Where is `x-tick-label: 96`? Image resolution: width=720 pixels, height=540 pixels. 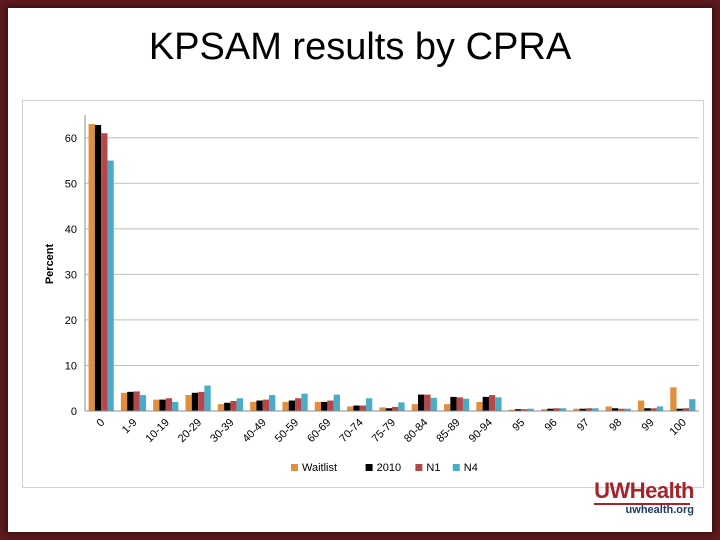 x-tick-label: 96 is located at coordinates (551, 425).